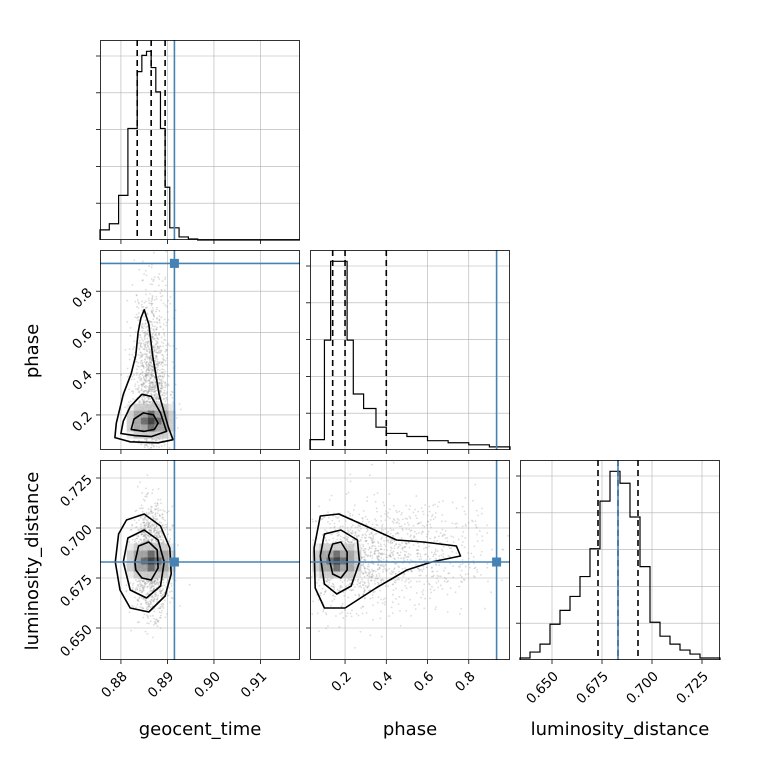  Describe the element at coordinates (161, 685) in the screenshot. I see `x-tick-label: 0.89` at that location.